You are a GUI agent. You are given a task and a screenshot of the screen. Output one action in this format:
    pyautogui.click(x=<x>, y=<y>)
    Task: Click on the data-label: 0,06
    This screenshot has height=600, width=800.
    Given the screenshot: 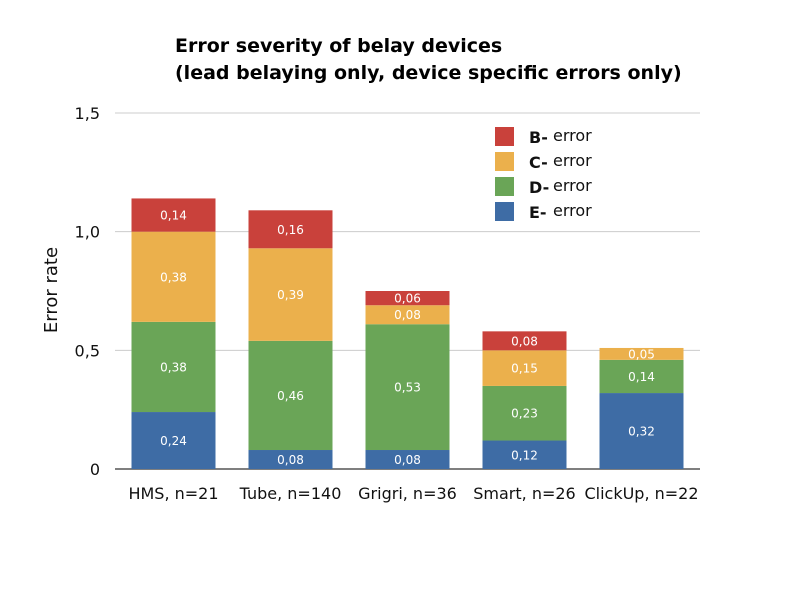 What is the action you would take?
    pyautogui.click(x=407, y=299)
    